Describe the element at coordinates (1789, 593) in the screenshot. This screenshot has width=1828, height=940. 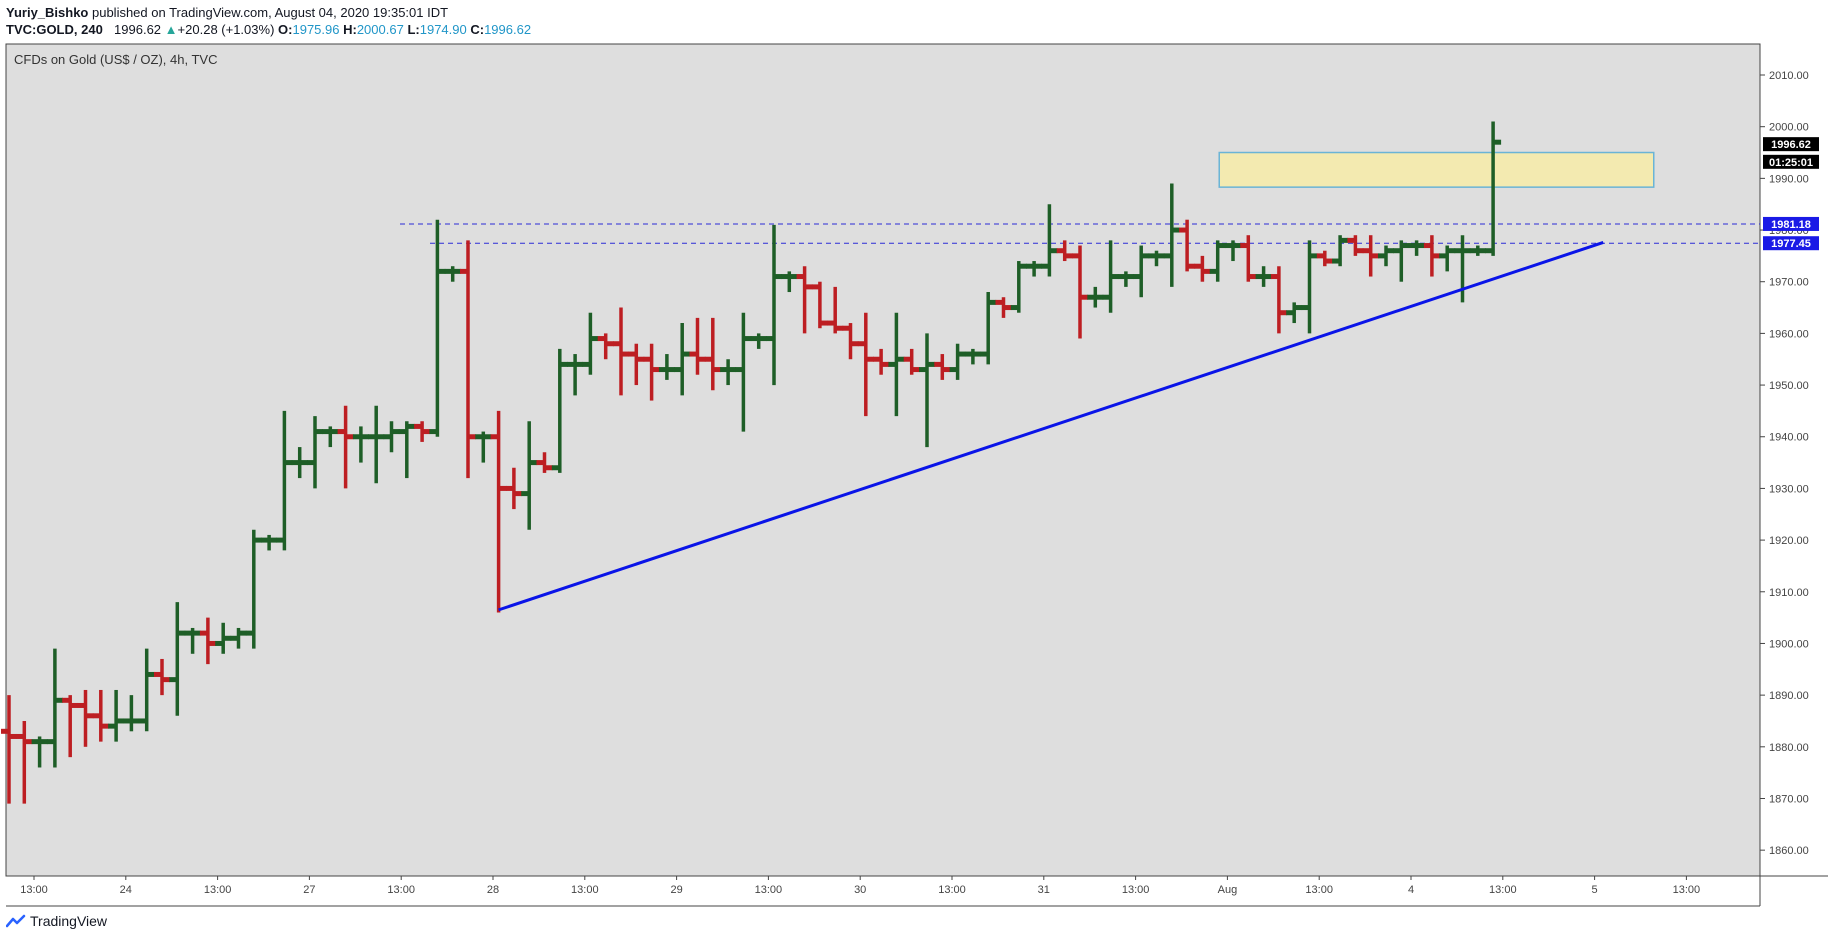
I see `price-tick-label: 1910.00` at that location.